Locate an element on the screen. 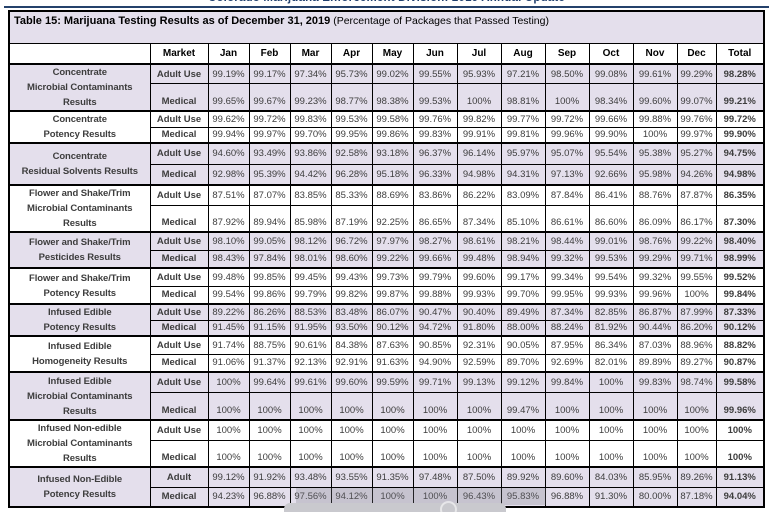 This screenshot has height=518, width=773. value-cell-jul: 96.43% is located at coordinates (479, 497).